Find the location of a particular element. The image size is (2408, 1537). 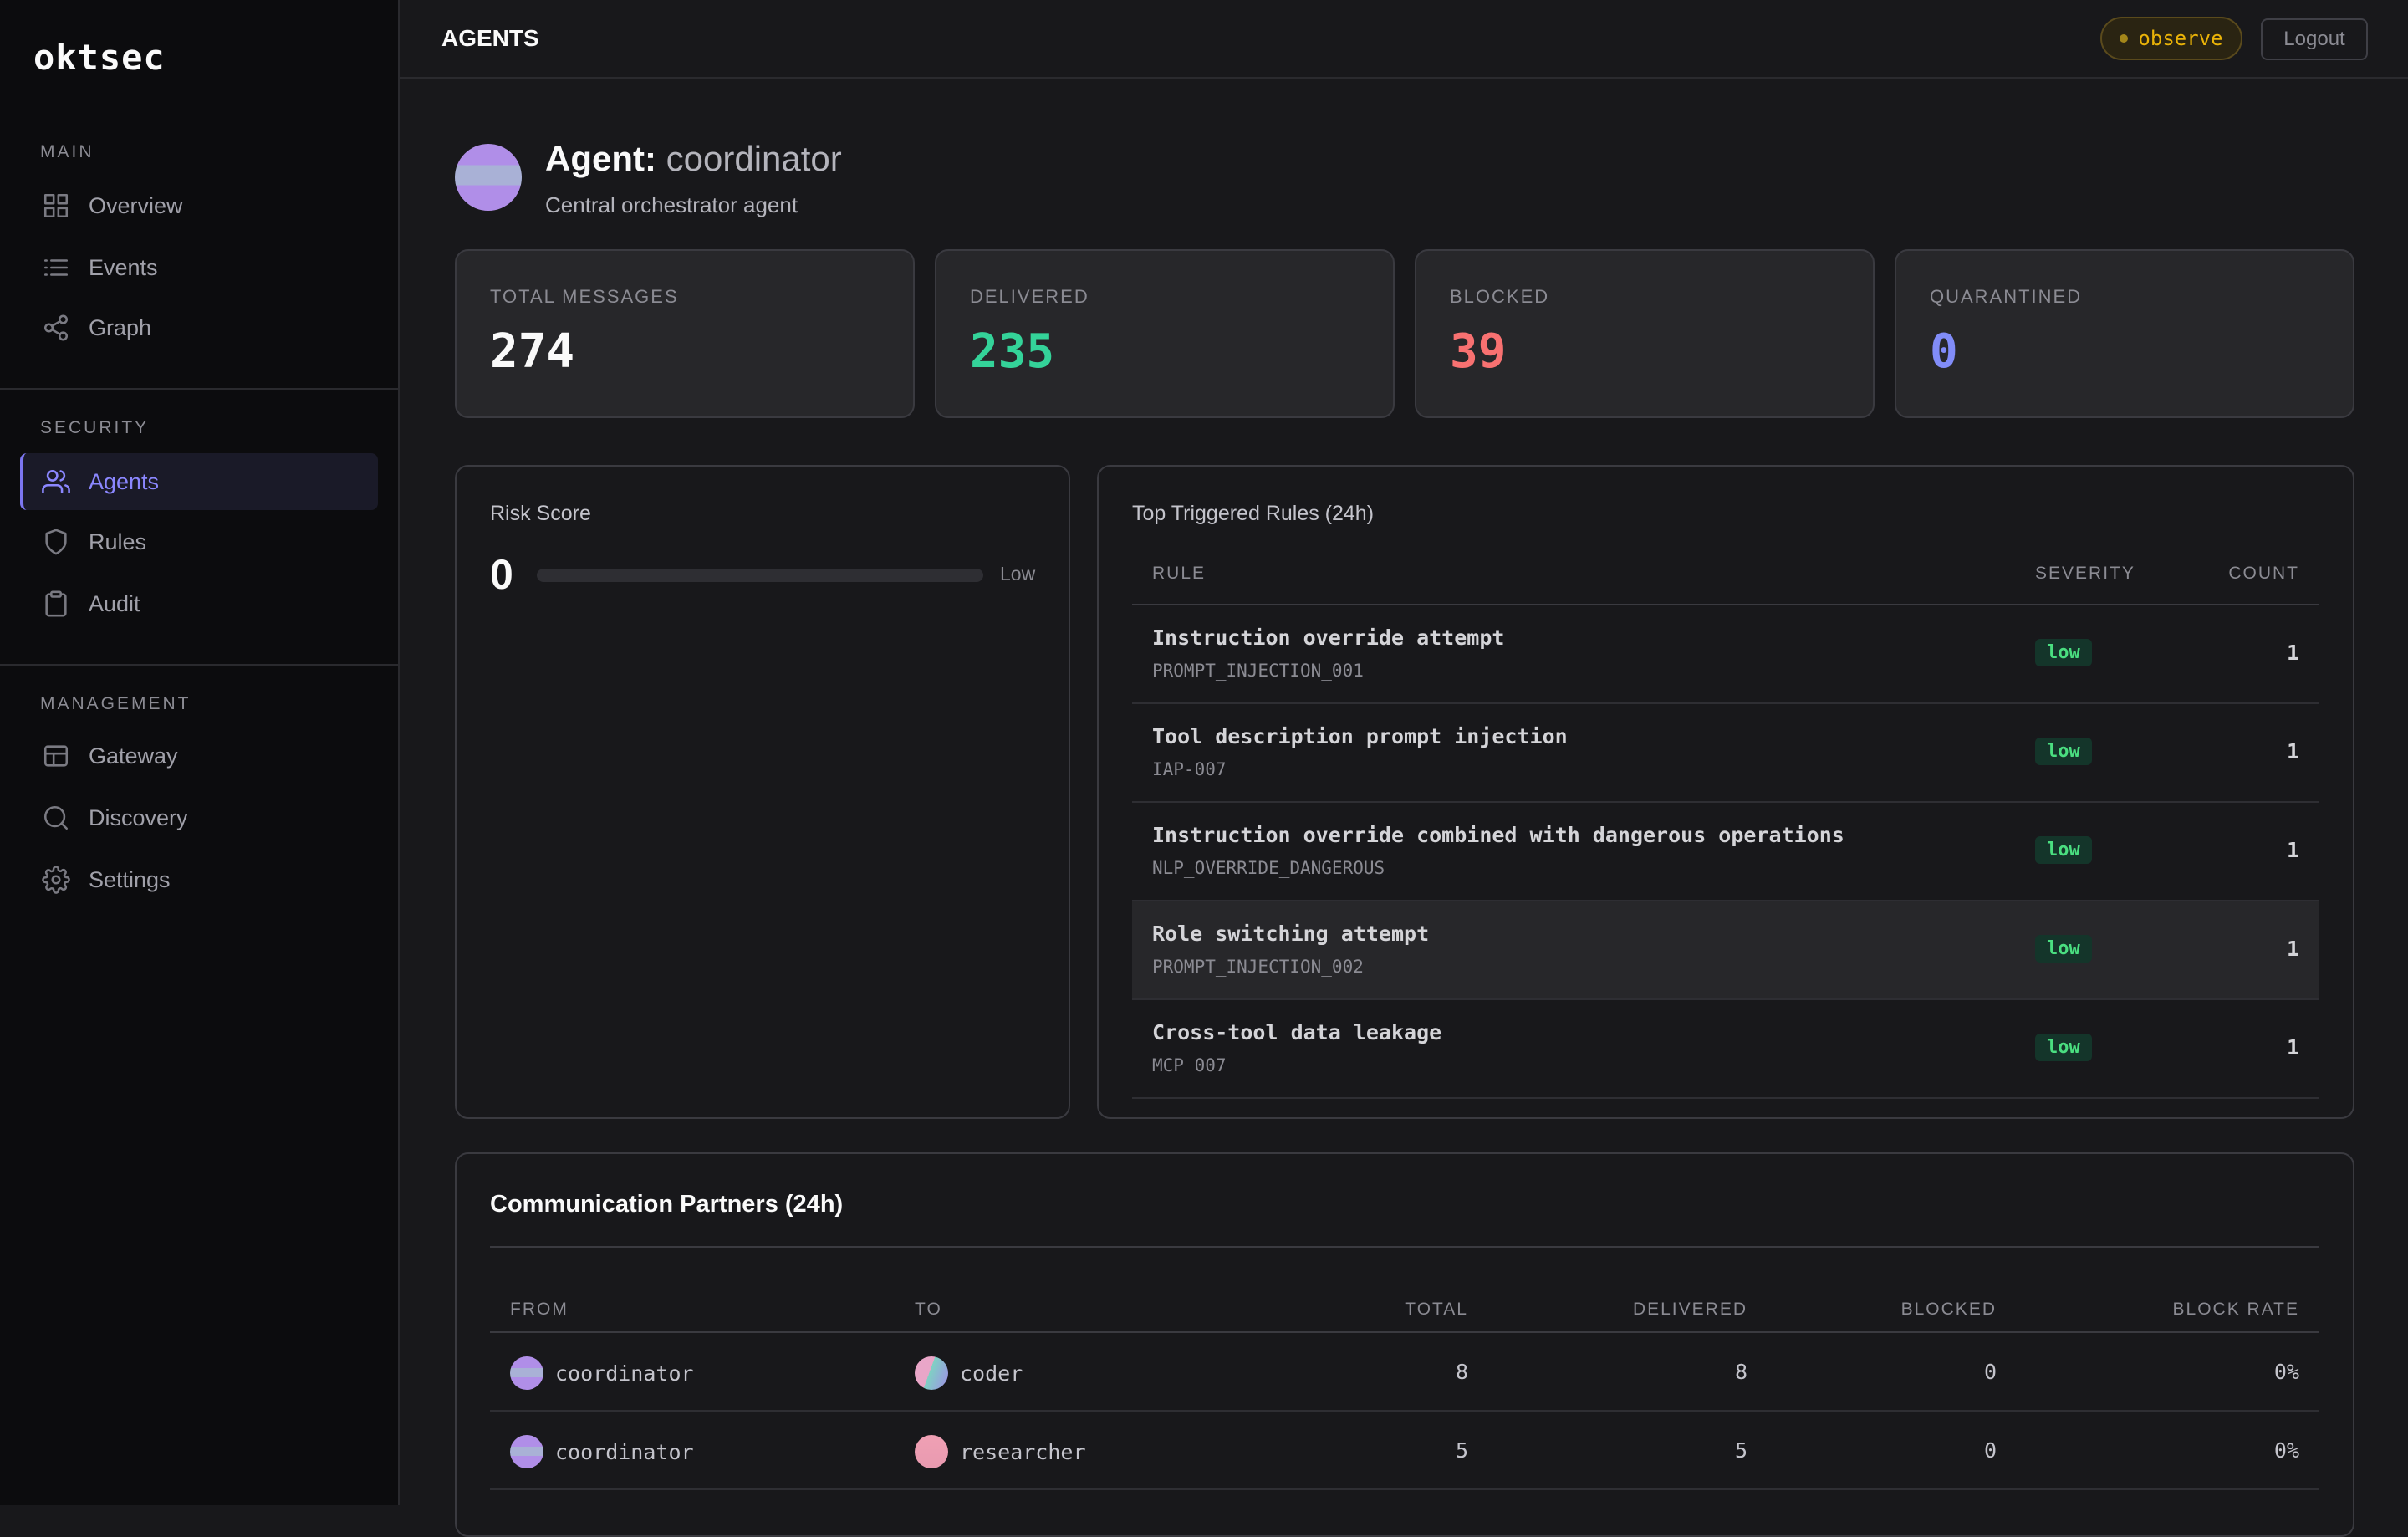

to-cell: coder is located at coordinates (969, 1373).